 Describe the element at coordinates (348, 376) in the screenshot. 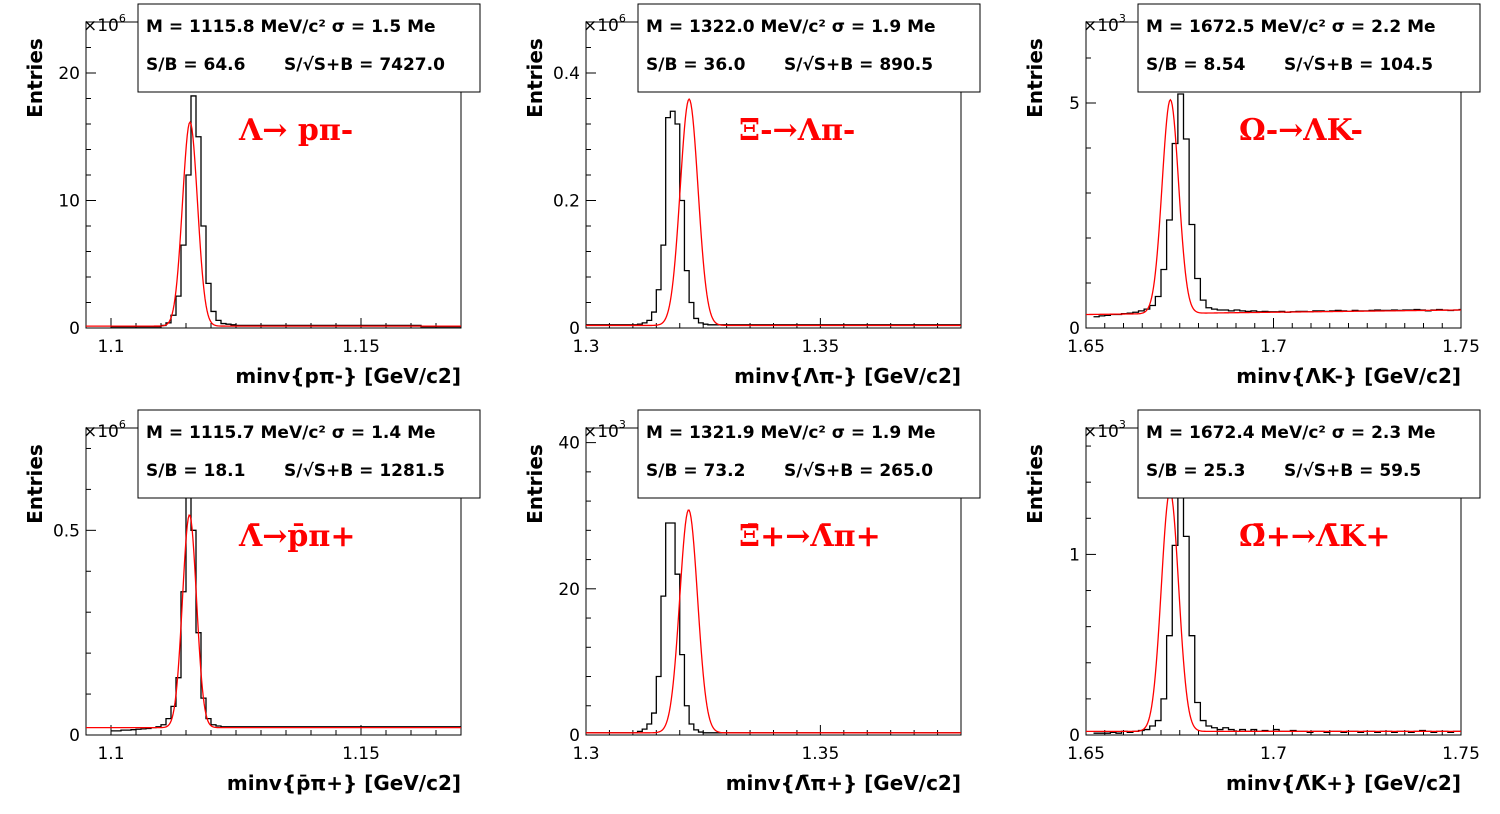

I see `x-axis-title: minv{pπ-} [GeV/c2]` at that location.